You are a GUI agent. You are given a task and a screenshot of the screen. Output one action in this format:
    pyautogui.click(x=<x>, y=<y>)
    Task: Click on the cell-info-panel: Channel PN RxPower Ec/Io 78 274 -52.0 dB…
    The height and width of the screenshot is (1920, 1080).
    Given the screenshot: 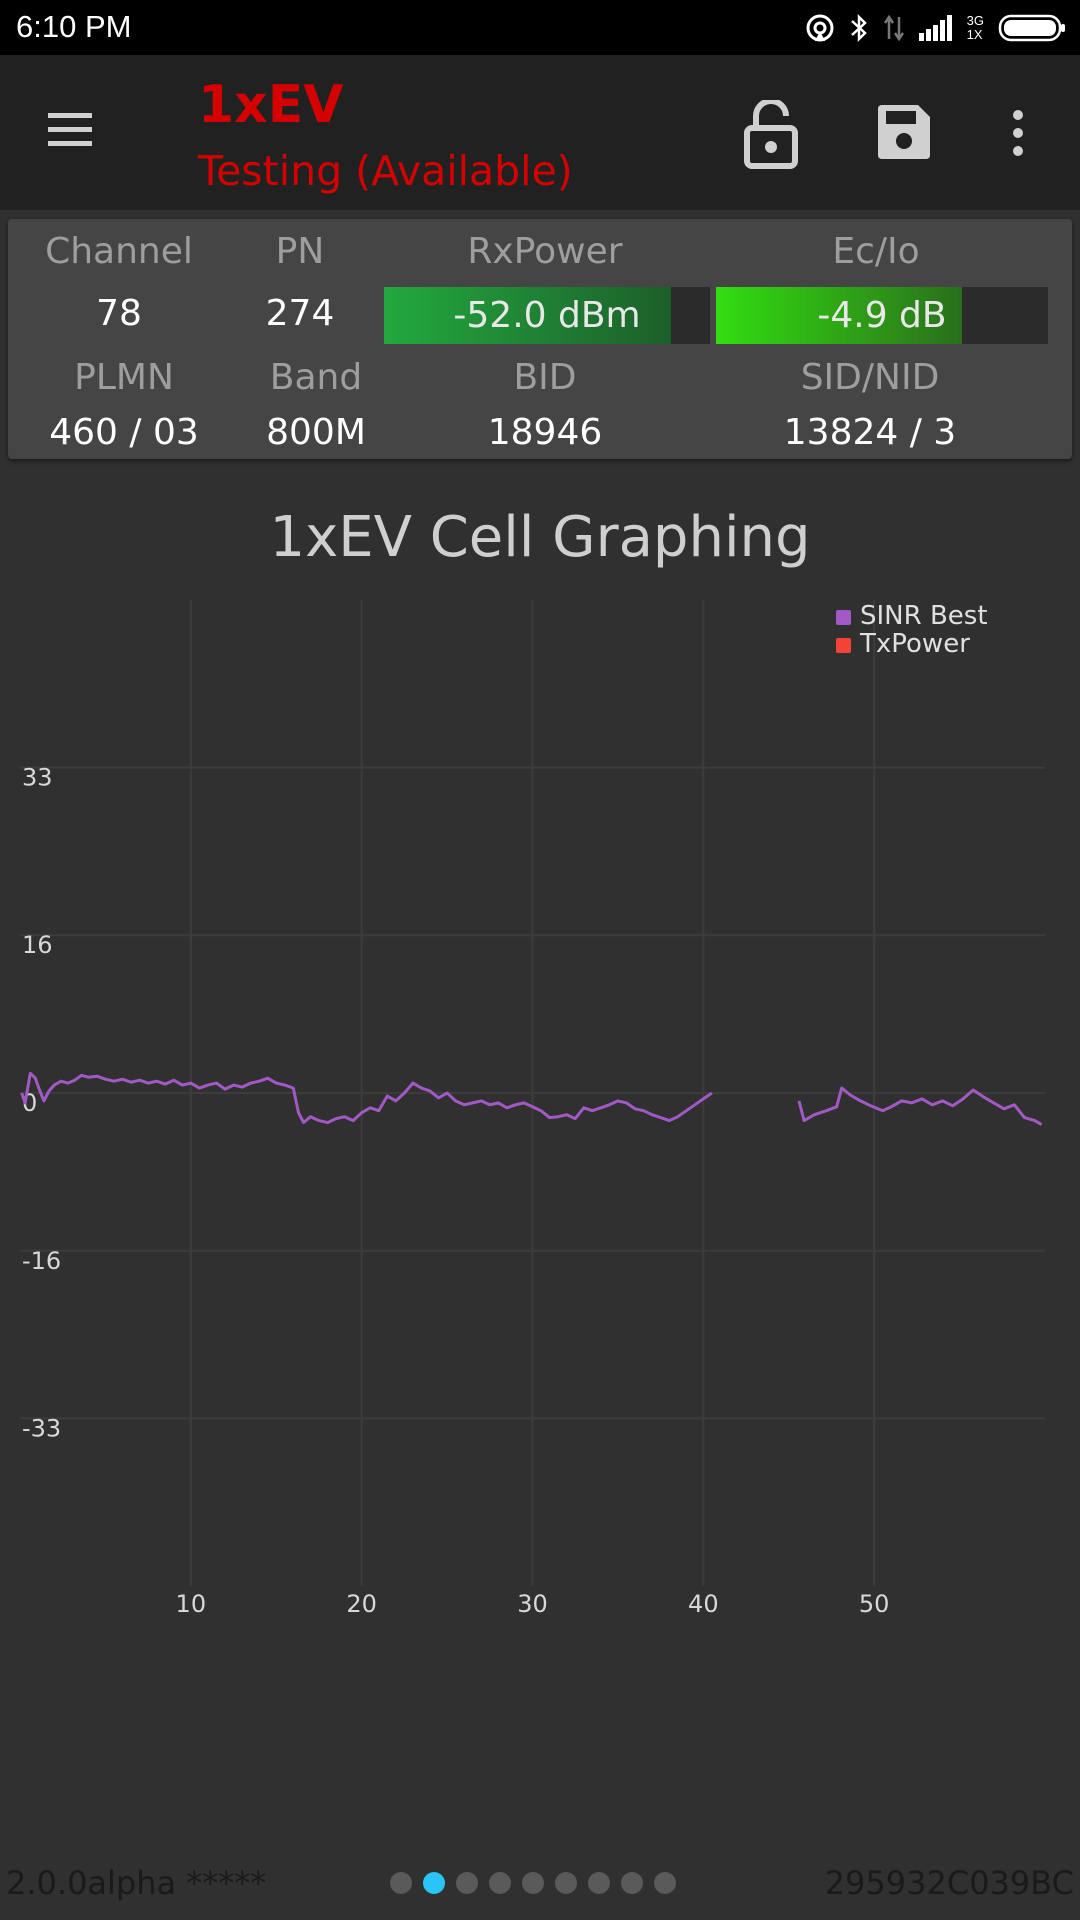 What is the action you would take?
    pyautogui.click(x=540, y=339)
    